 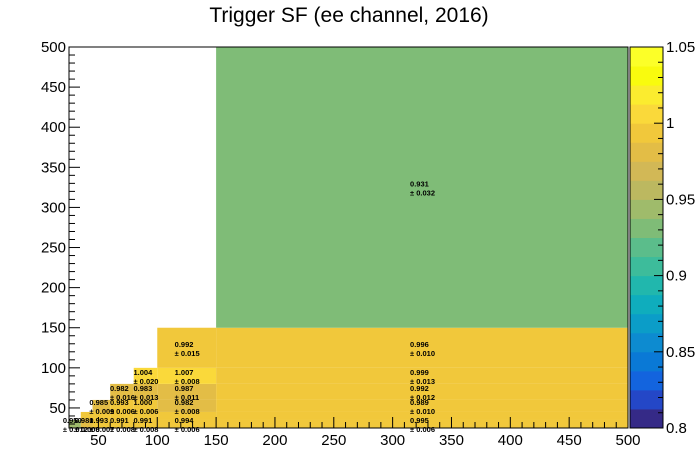 I want to click on cell-value-label: 0.992, so click(x=184, y=344).